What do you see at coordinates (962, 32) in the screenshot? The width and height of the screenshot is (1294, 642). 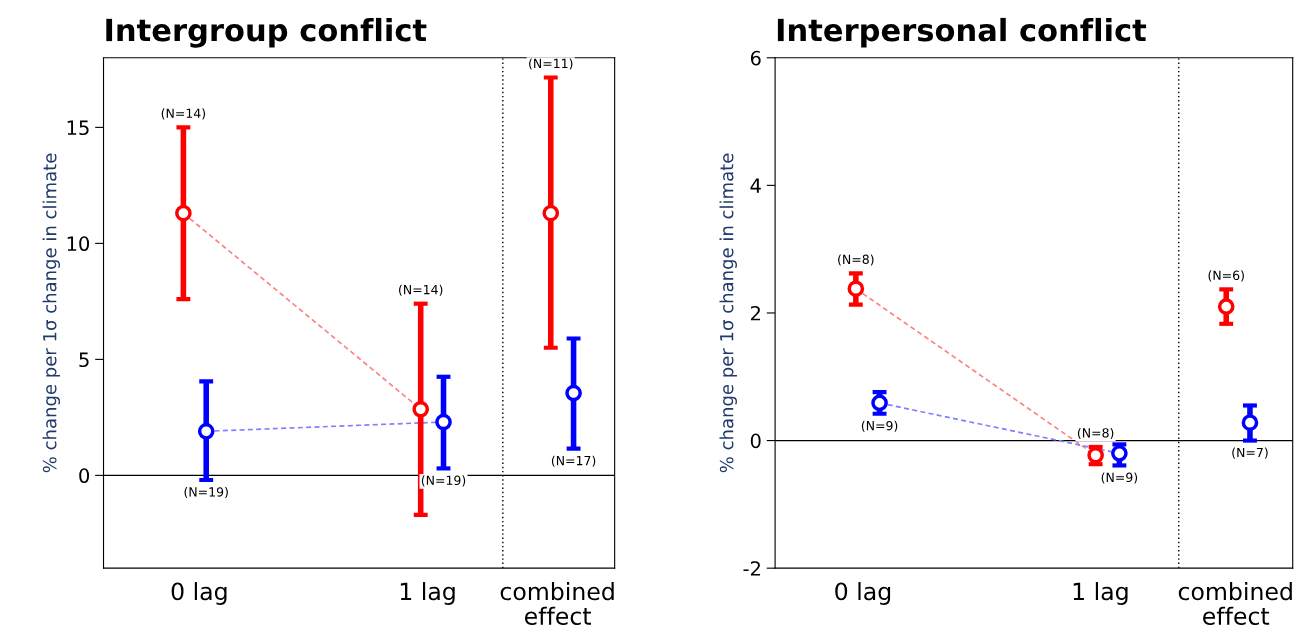 I see `chart-title: Interpersonal conflict` at bounding box center [962, 32].